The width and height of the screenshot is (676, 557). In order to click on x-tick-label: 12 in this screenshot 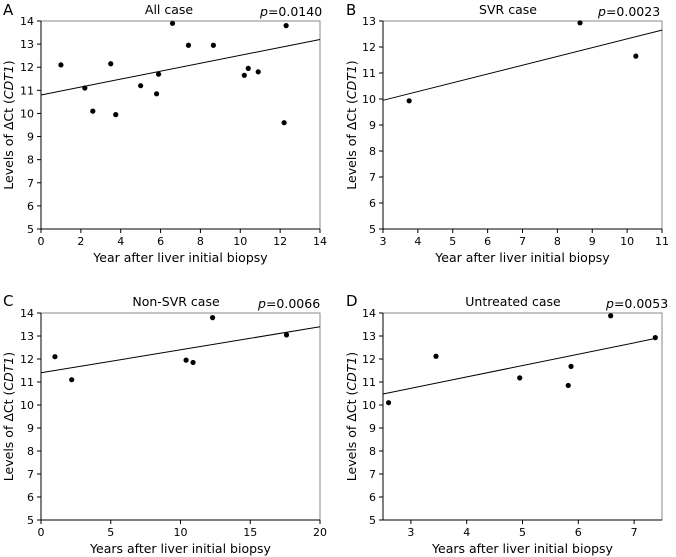, I will do `click(280, 241)`.